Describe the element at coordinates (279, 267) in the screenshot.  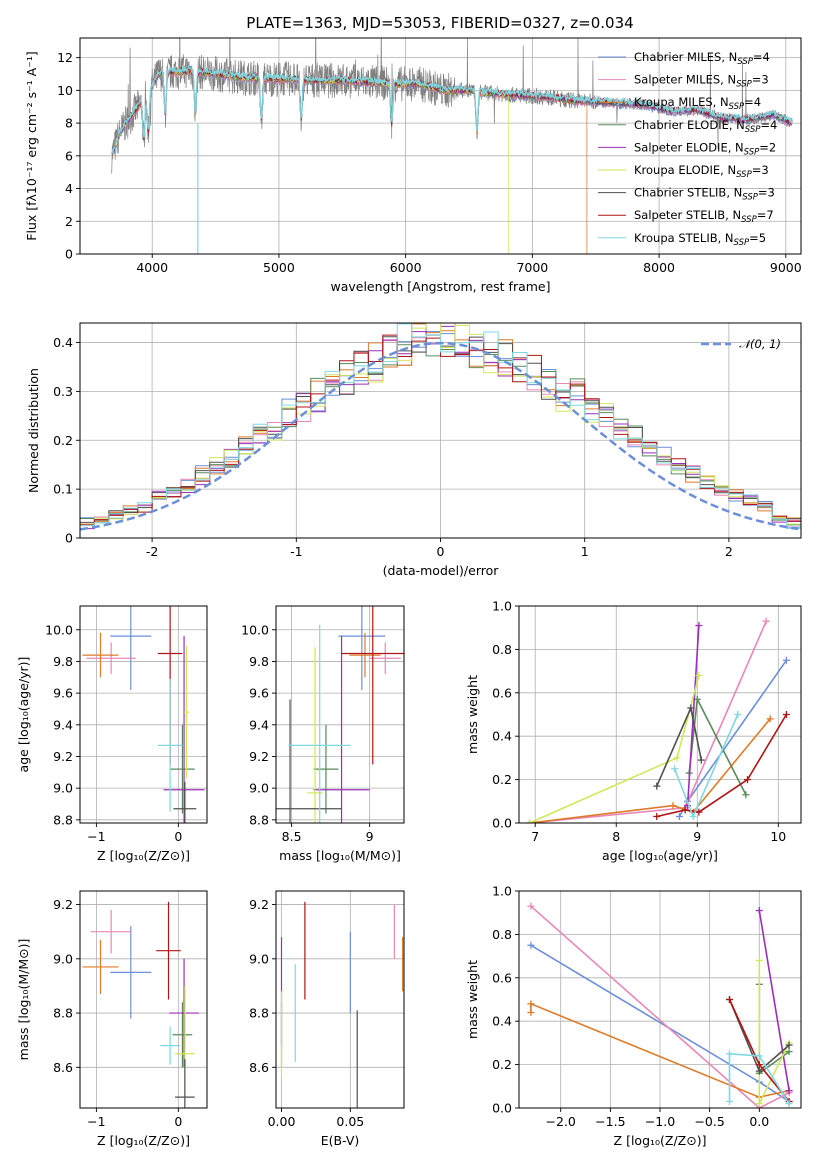
I see `x-tick-label: 5000` at that location.